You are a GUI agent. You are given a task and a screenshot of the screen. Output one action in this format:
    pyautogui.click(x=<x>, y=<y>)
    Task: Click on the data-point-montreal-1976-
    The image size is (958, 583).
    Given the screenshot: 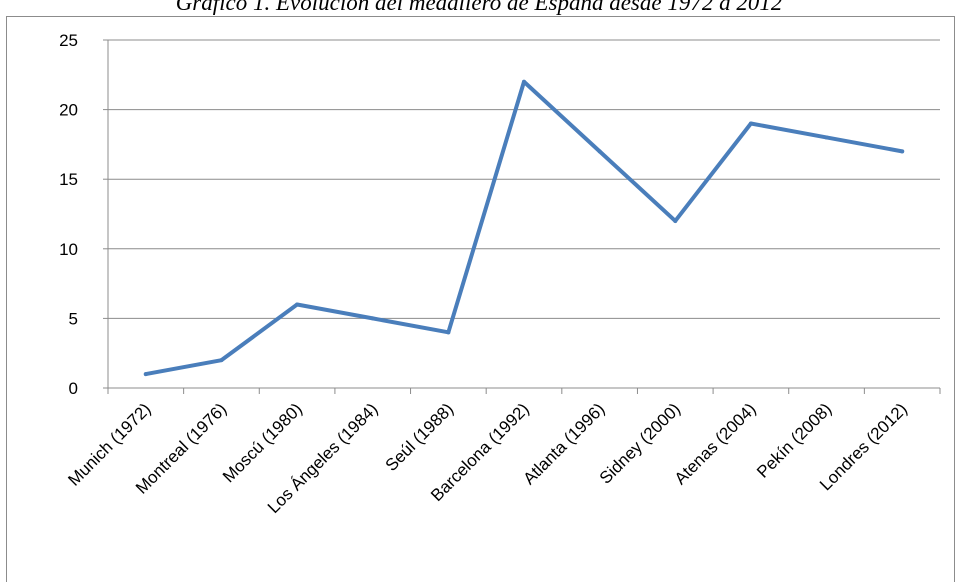 What is the action you would take?
    pyautogui.click(x=221, y=360)
    